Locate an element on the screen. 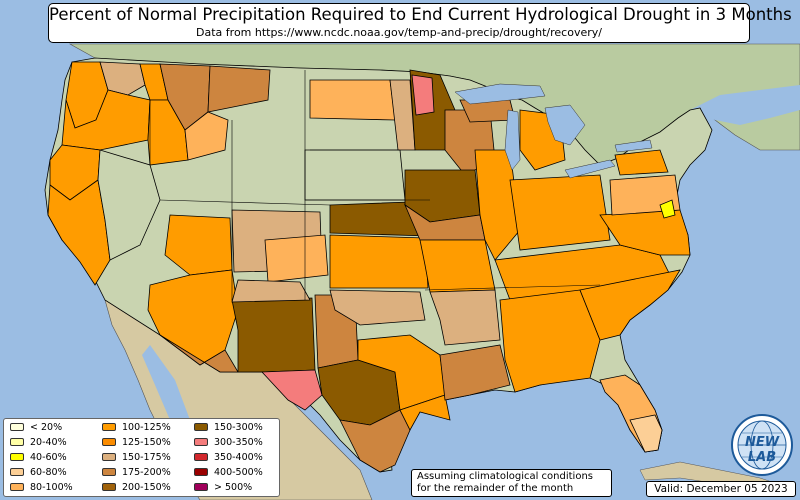 The width and height of the screenshot is (800, 500). legend-item: 20-40% is located at coordinates (38, 442).